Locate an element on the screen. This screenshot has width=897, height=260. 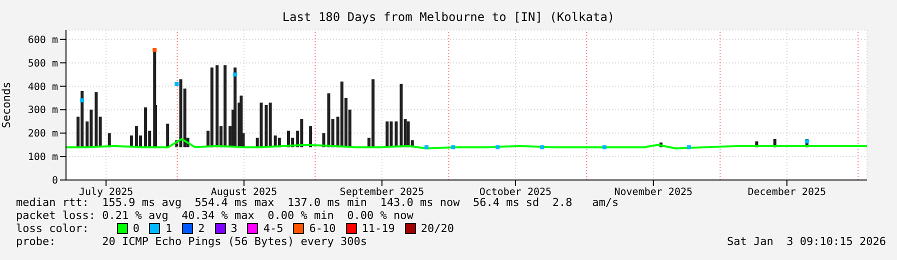
line-series is located at coordinates (466, 144).